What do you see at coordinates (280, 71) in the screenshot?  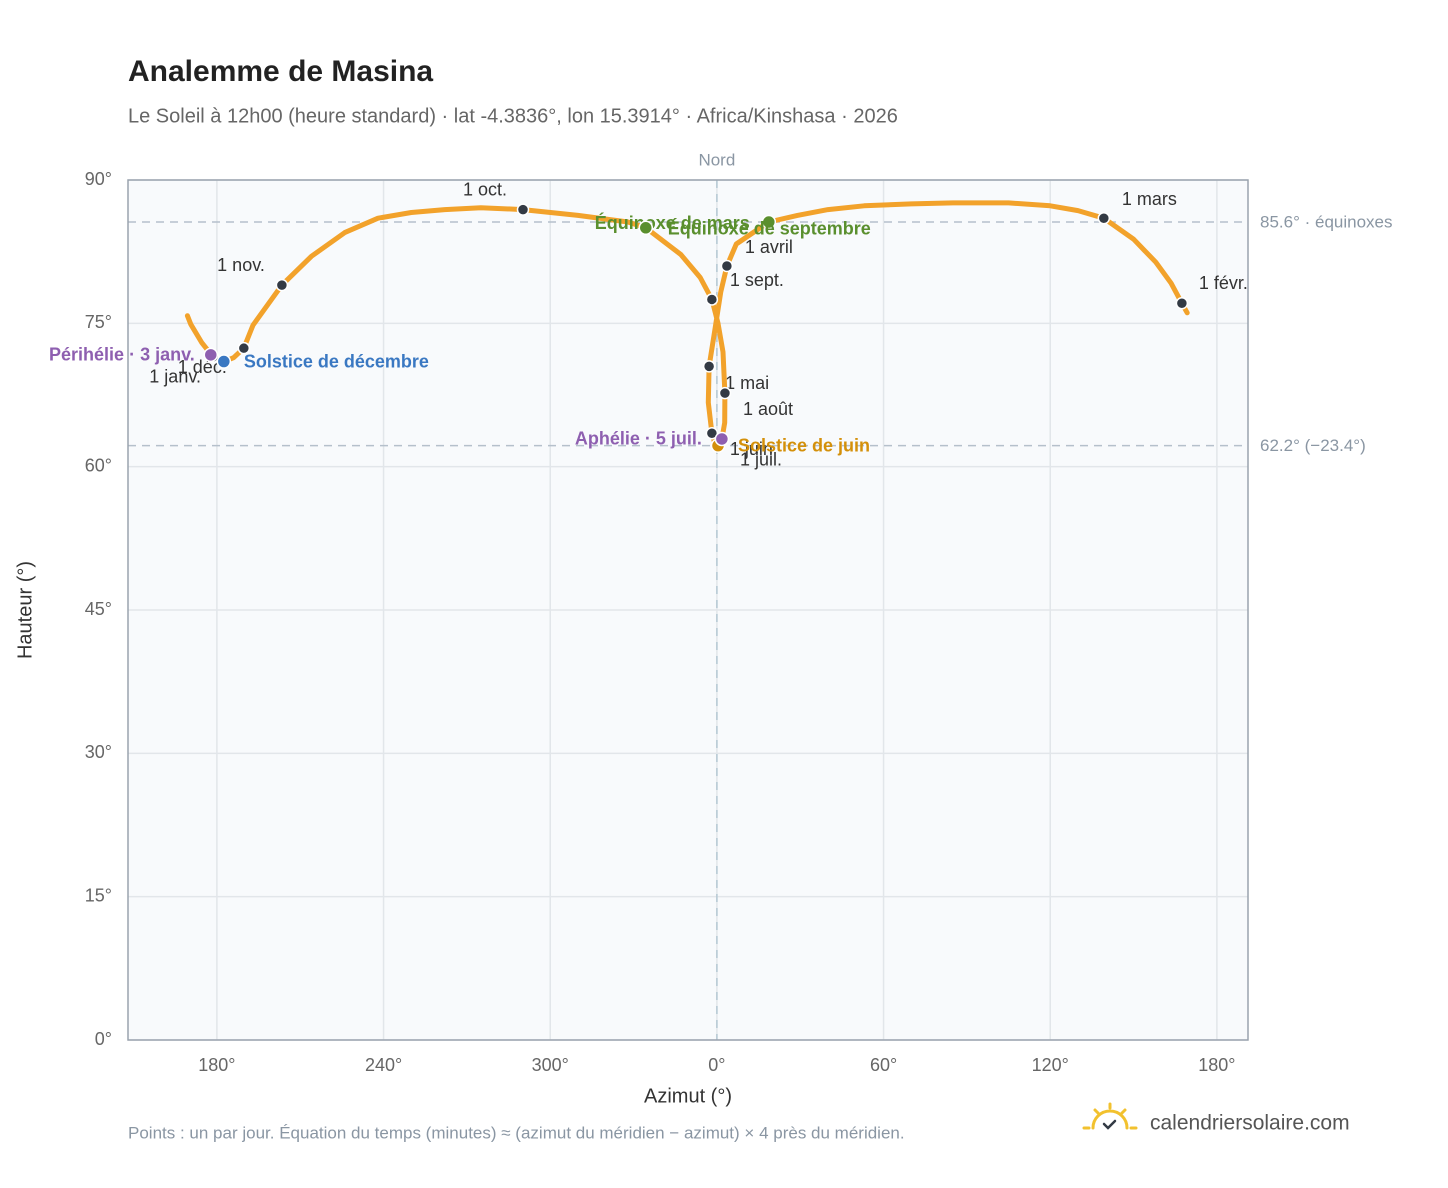 I see `chart-title: Analemme de Masina` at bounding box center [280, 71].